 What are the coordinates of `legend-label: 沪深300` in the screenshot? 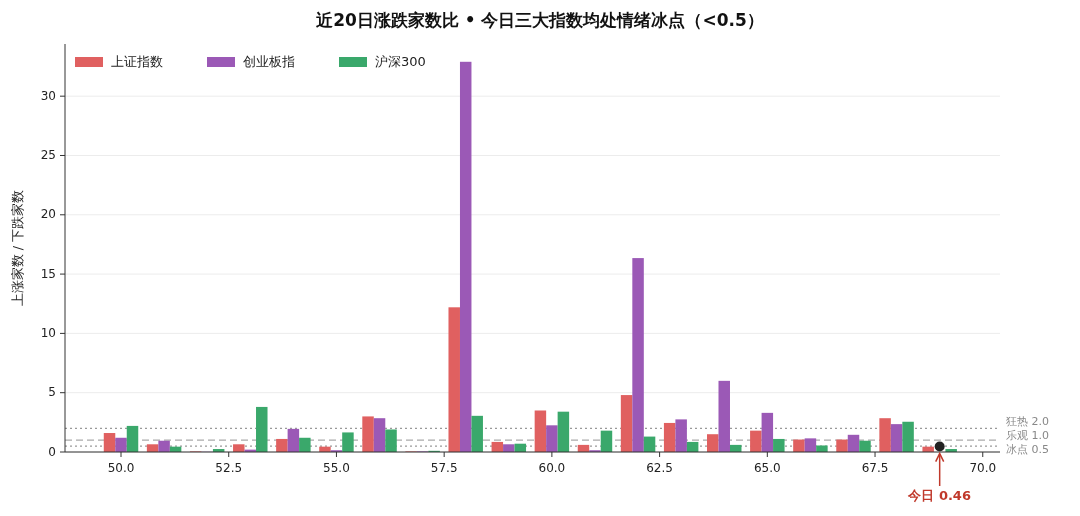 It's located at (400, 61).